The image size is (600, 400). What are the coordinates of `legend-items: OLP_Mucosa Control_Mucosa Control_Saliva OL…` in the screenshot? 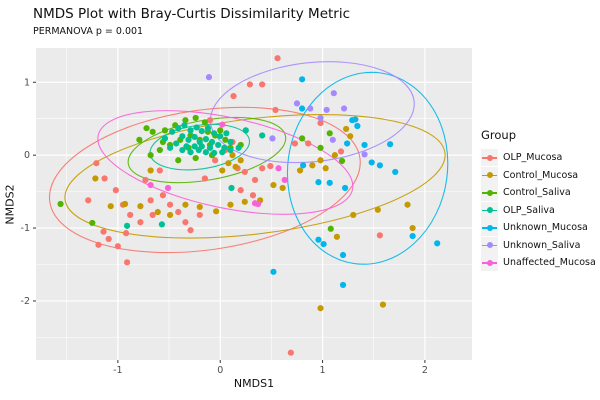 It's located at (538, 210).